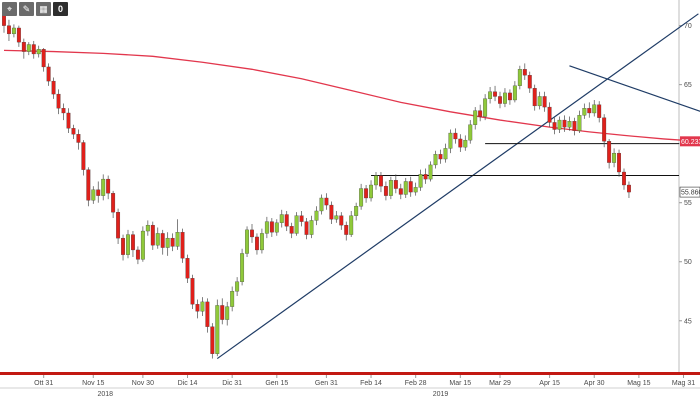 The image size is (700, 405). Describe the element at coordinates (143, 383) in the screenshot. I see `x-tick-label: Nov 30` at that location.